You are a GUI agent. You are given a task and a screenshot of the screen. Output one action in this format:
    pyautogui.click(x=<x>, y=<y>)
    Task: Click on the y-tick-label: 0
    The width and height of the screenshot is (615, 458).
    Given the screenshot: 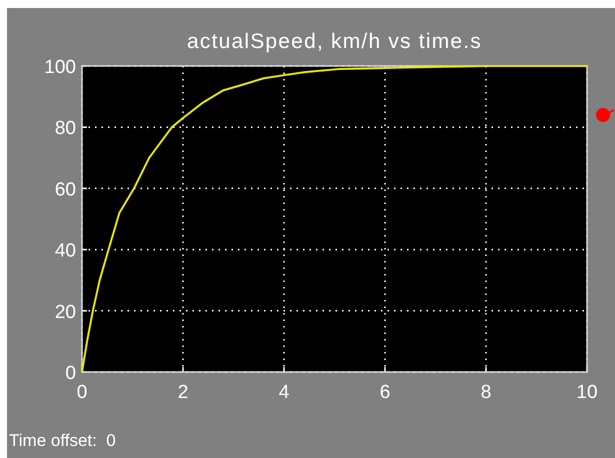 What is the action you would take?
    pyautogui.click(x=70, y=373)
    